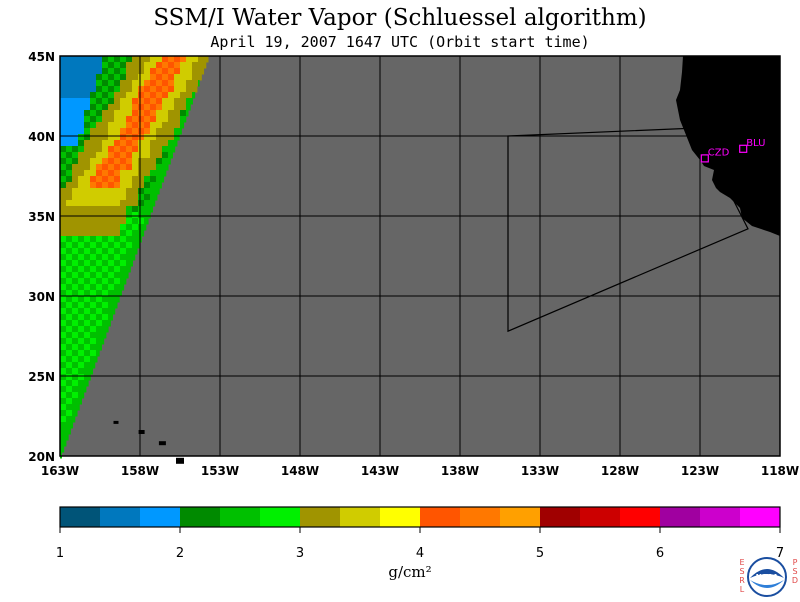  I want to click on station-blu: BLU, so click(752, 145).